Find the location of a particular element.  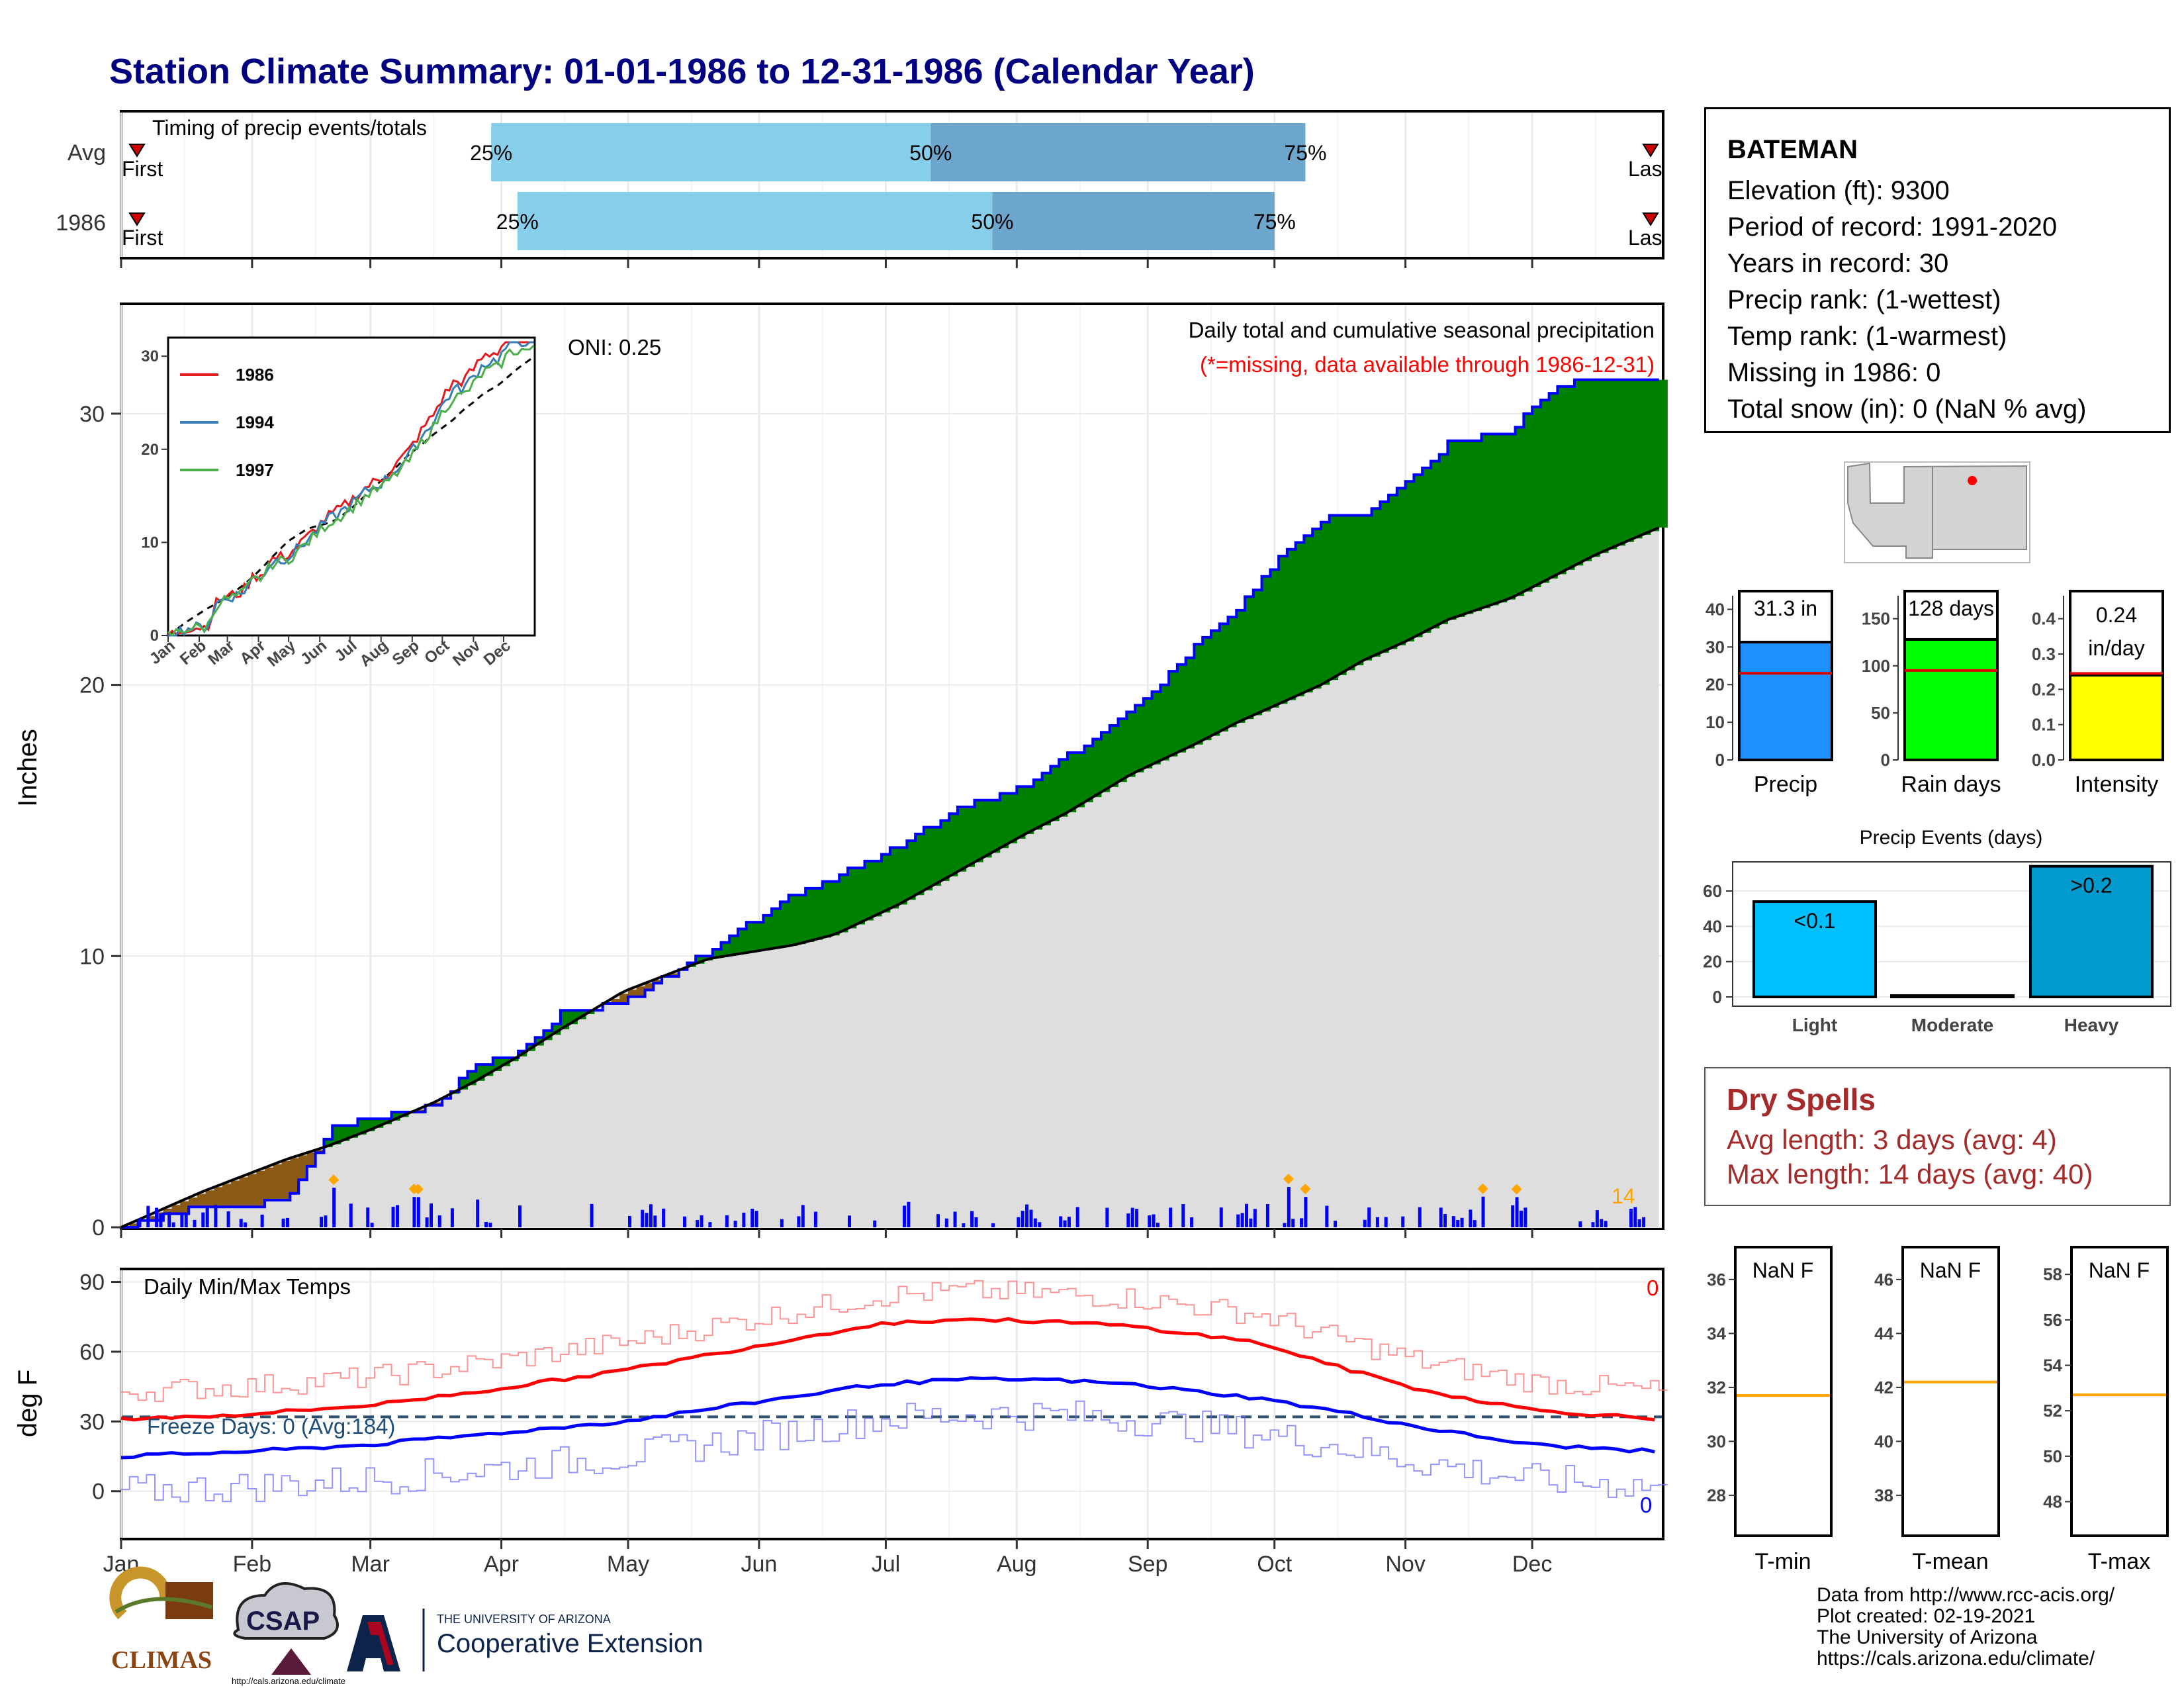

events-category-label: Light is located at coordinates (1814, 1025).